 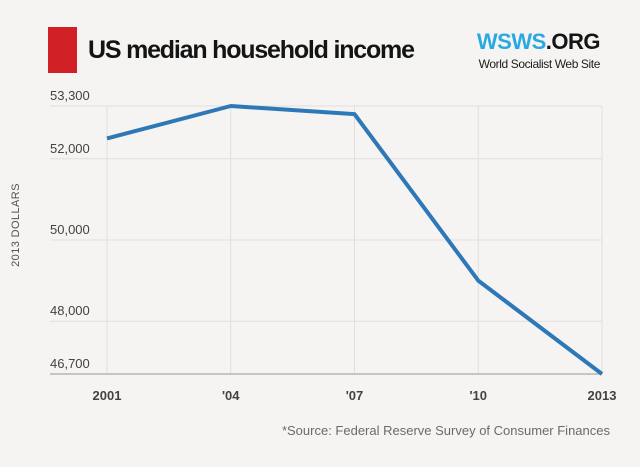 What do you see at coordinates (70, 95) in the screenshot?
I see `y-tick-label: 53,300` at bounding box center [70, 95].